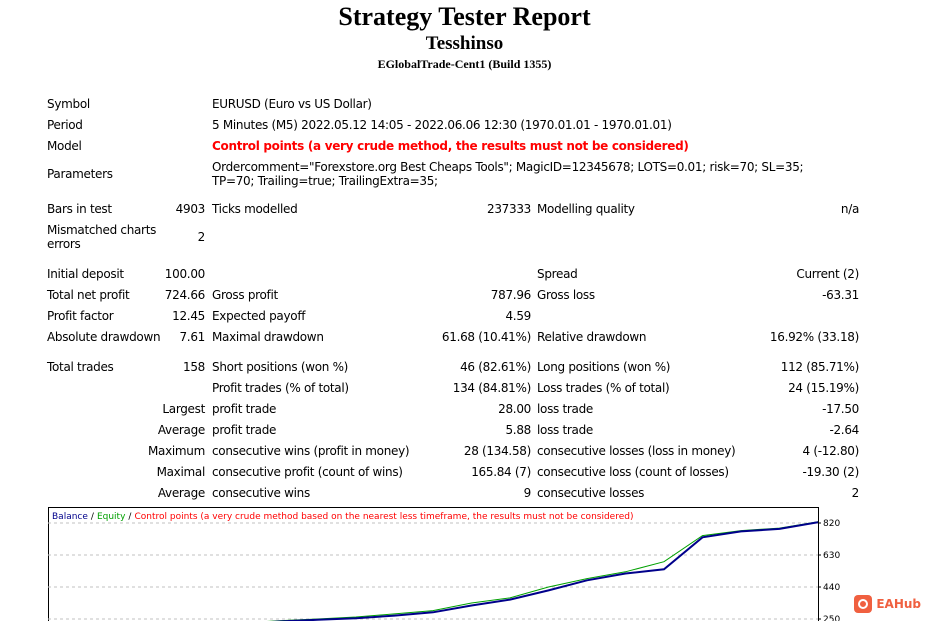  What do you see at coordinates (192, 337) in the screenshot?
I see `table-cell: 7.61` at bounding box center [192, 337].